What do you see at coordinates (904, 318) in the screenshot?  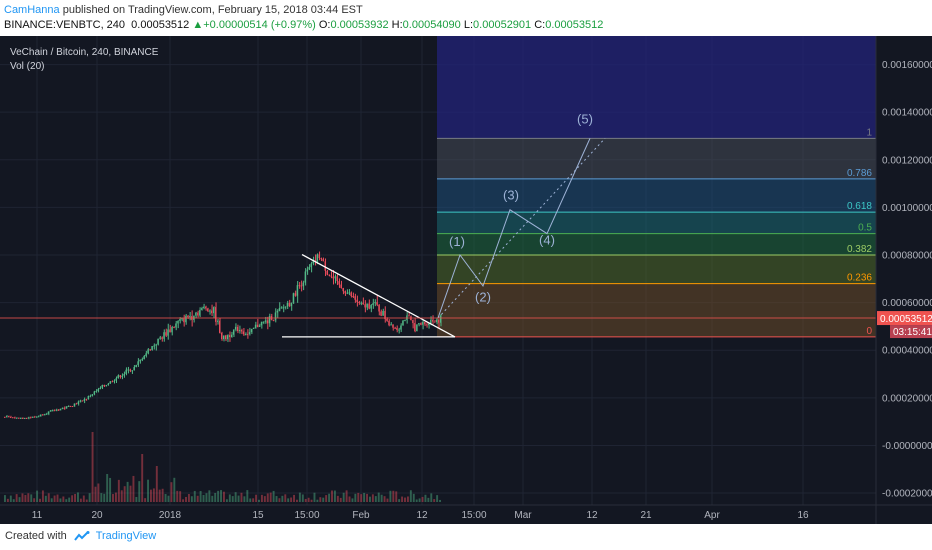 I see `last-price-tag` at bounding box center [904, 318].